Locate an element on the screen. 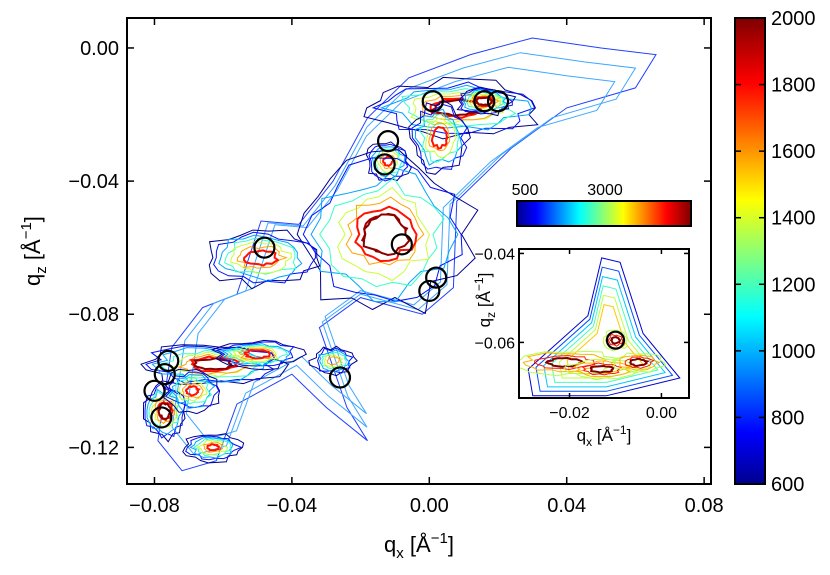  inset-x-tick-label: −0.02 is located at coordinates (569, 413).